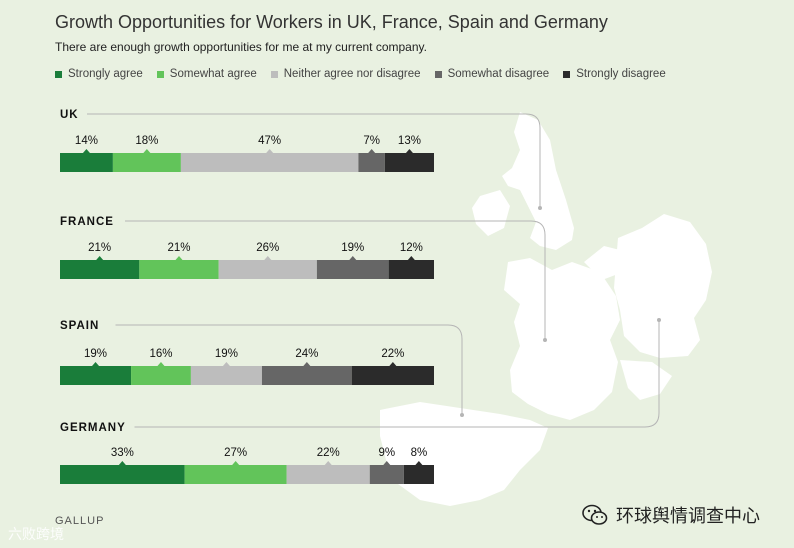 This screenshot has height=548, width=794. Describe the element at coordinates (226, 375) in the screenshot. I see `bar-segment-spain-neither` at that location.